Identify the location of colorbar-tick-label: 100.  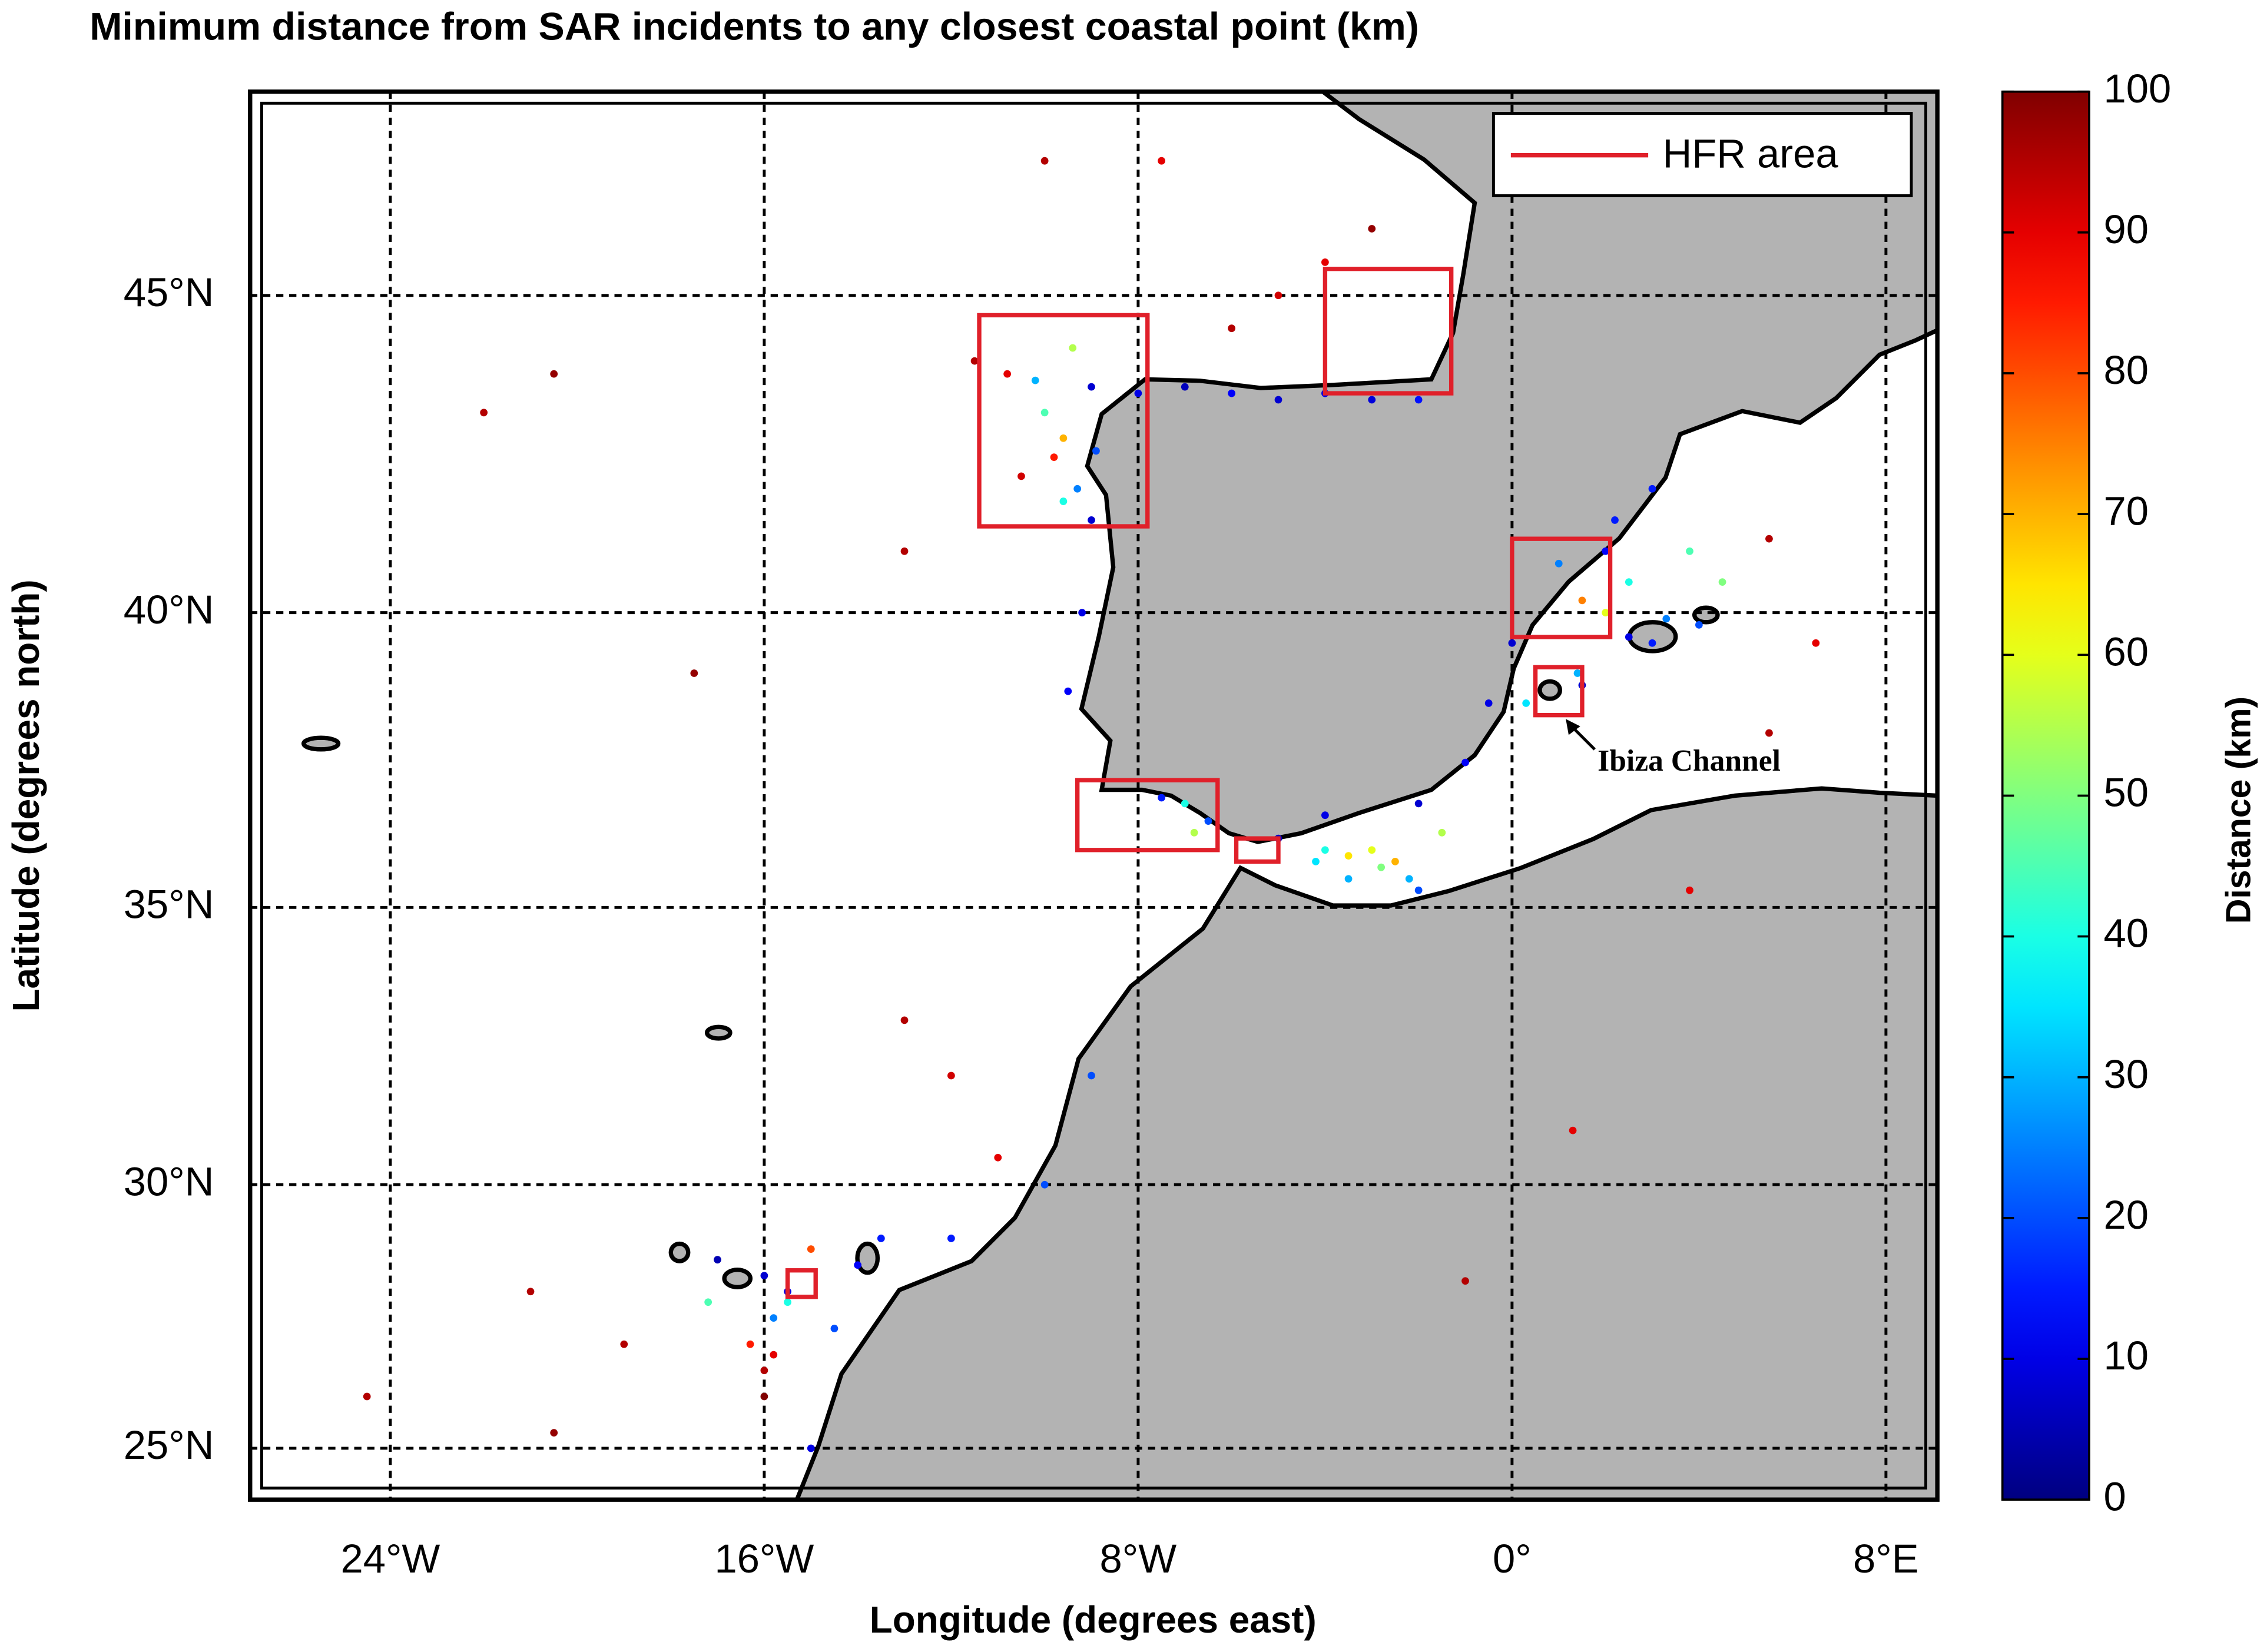
(2138, 88).